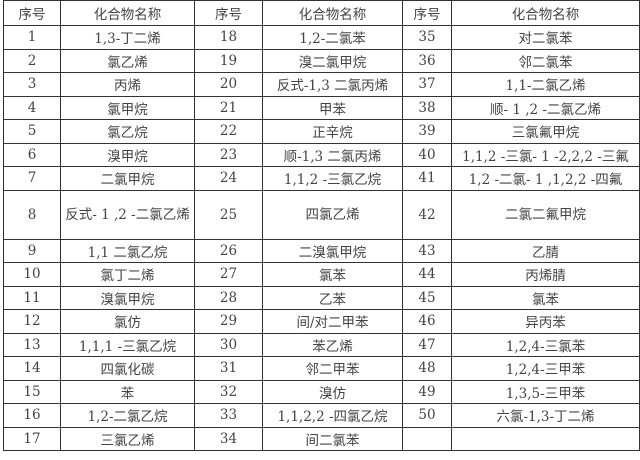 The width and height of the screenshot is (640, 460). What do you see at coordinates (545, 107) in the screenshot?
I see `cell-compound-name: 顺- 1 ,2 -二氯乙烯` at bounding box center [545, 107].